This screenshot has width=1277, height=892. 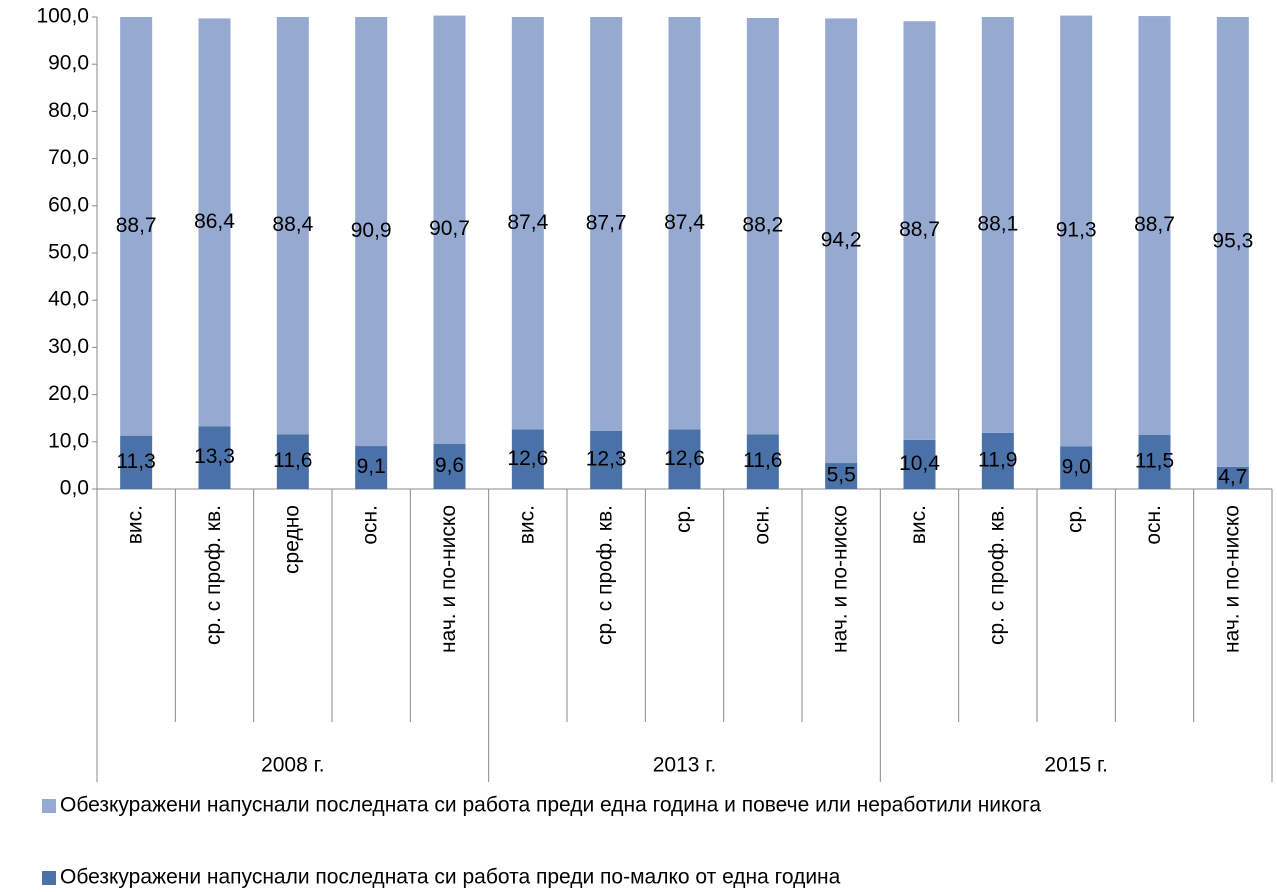 I want to click on value-label: 9,1, so click(x=371, y=466).